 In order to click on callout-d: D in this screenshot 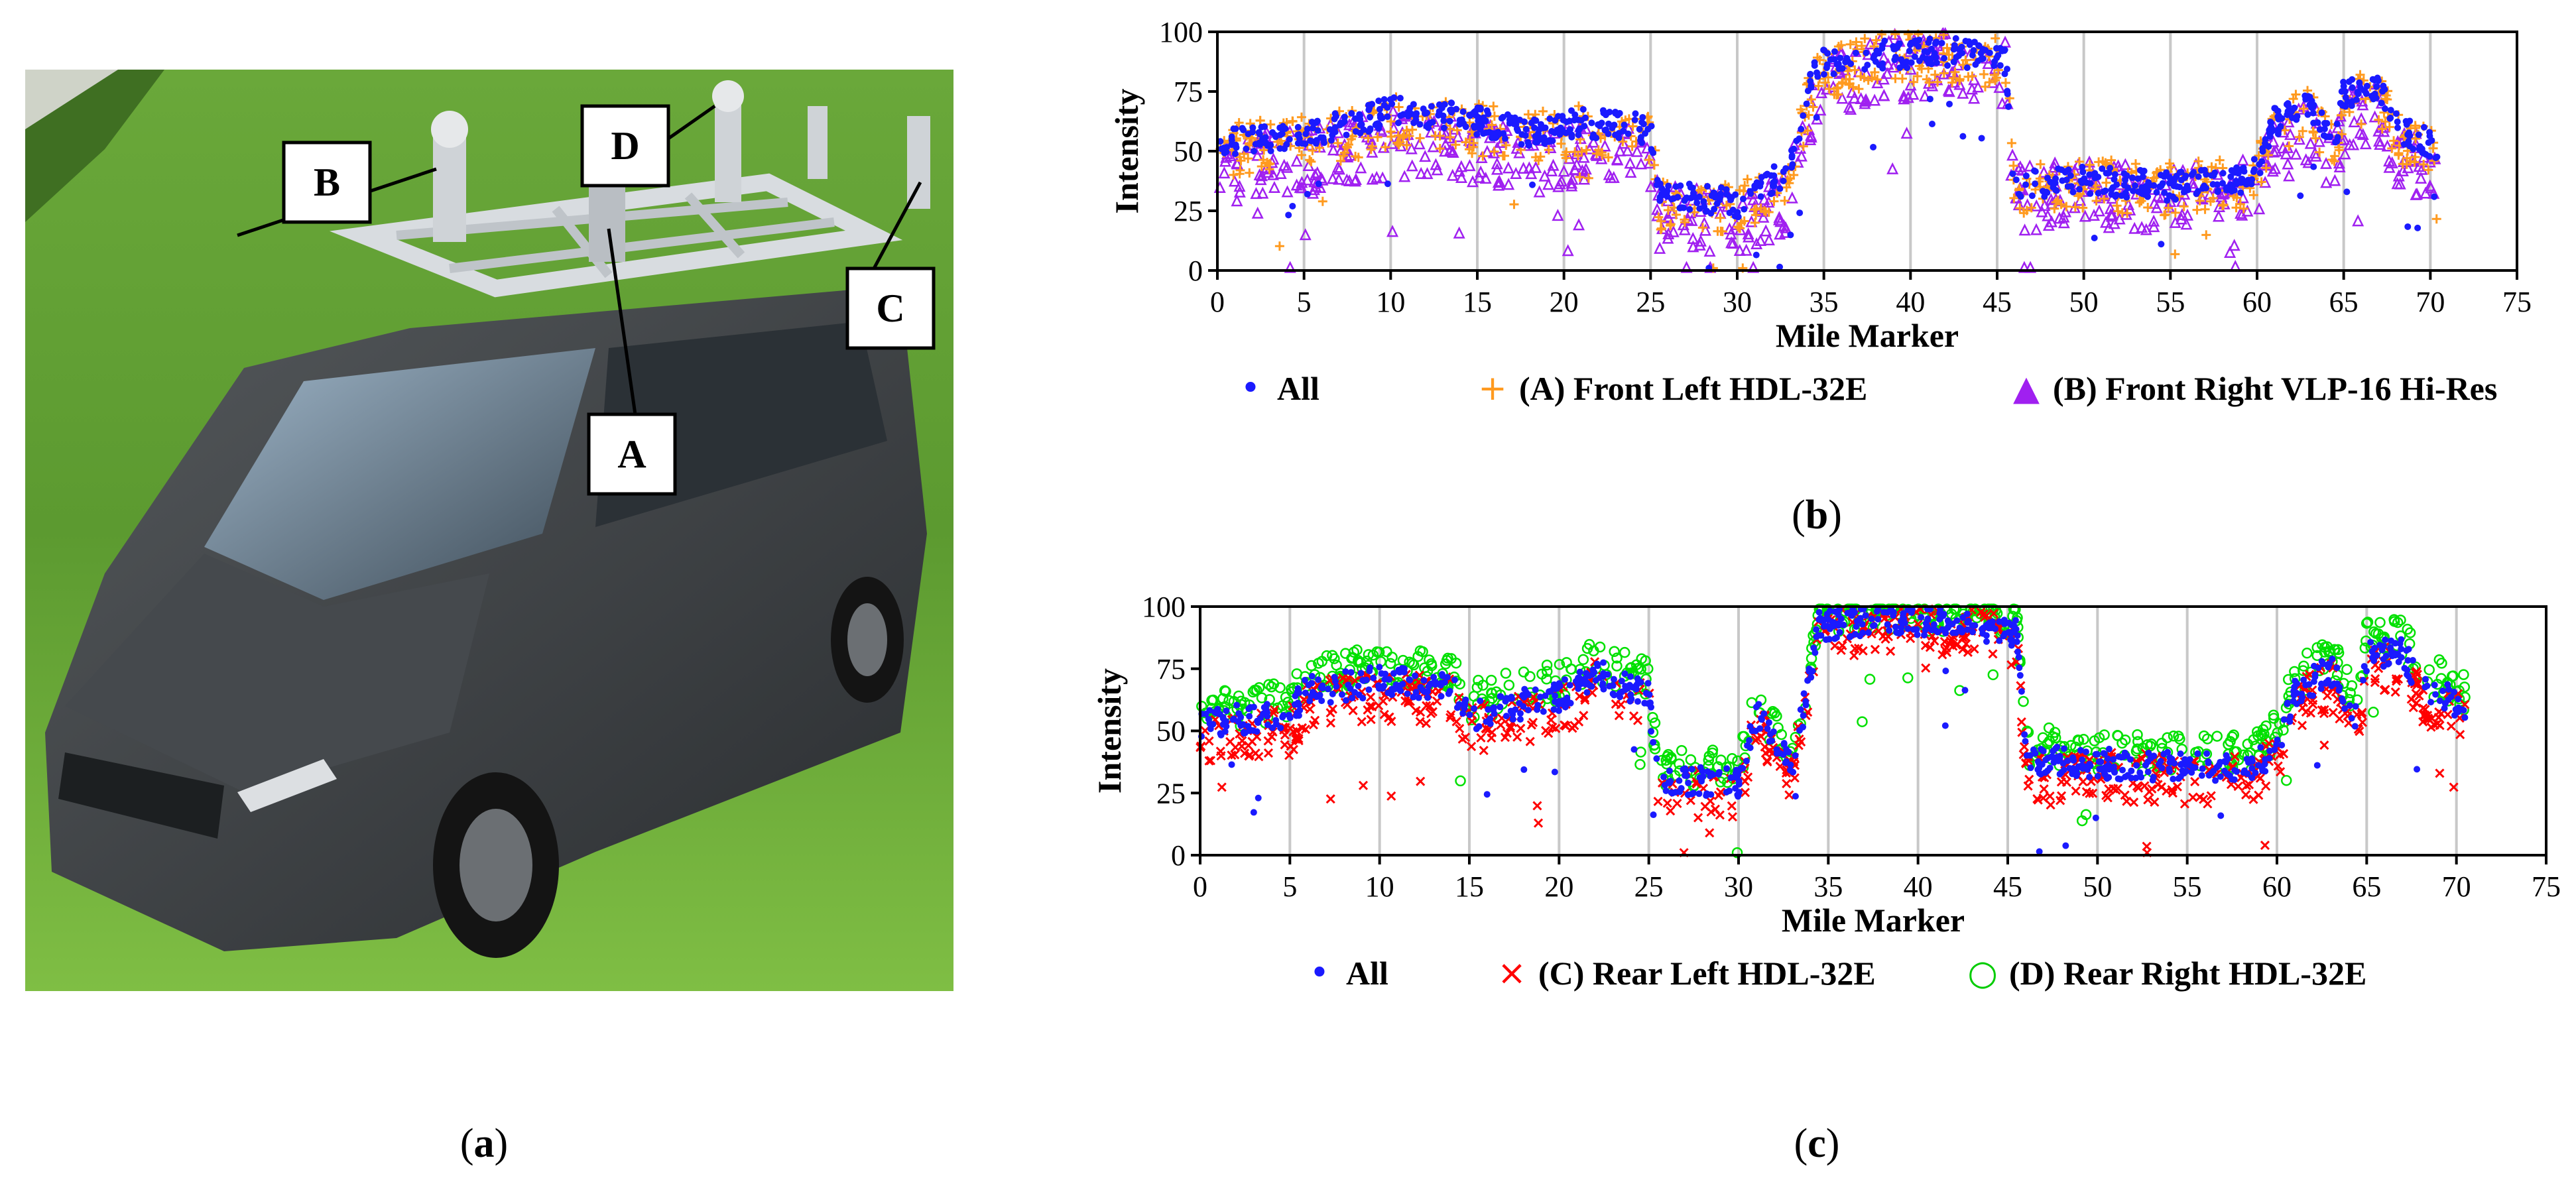, I will do `click(625, 146)`.